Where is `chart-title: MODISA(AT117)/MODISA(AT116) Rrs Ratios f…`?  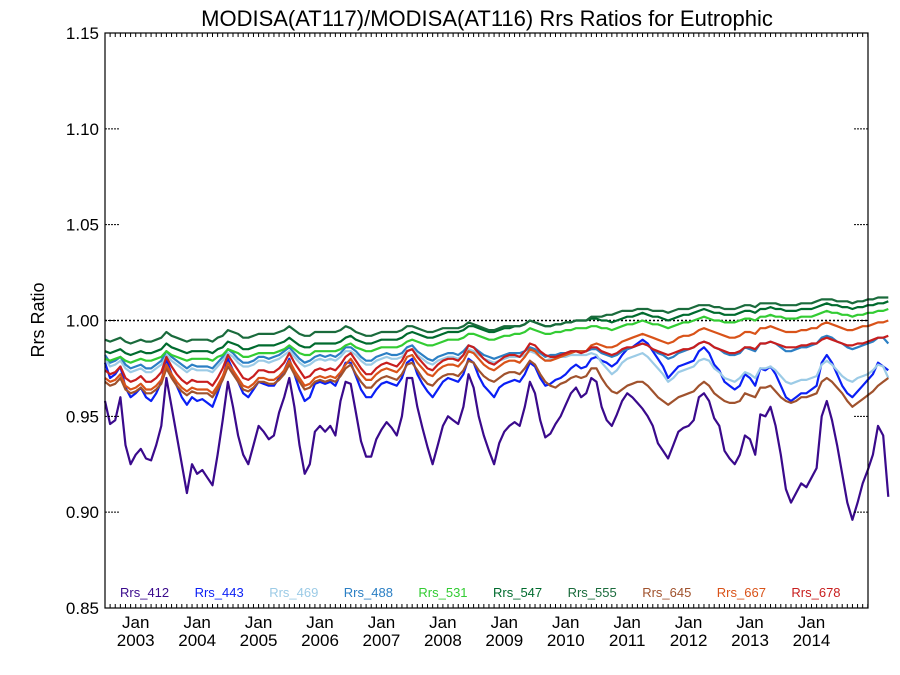 chart-title: MODISA(AT117)/MODISA(AT116) Rrs Ratios f… is located at coordinates (487, 18).